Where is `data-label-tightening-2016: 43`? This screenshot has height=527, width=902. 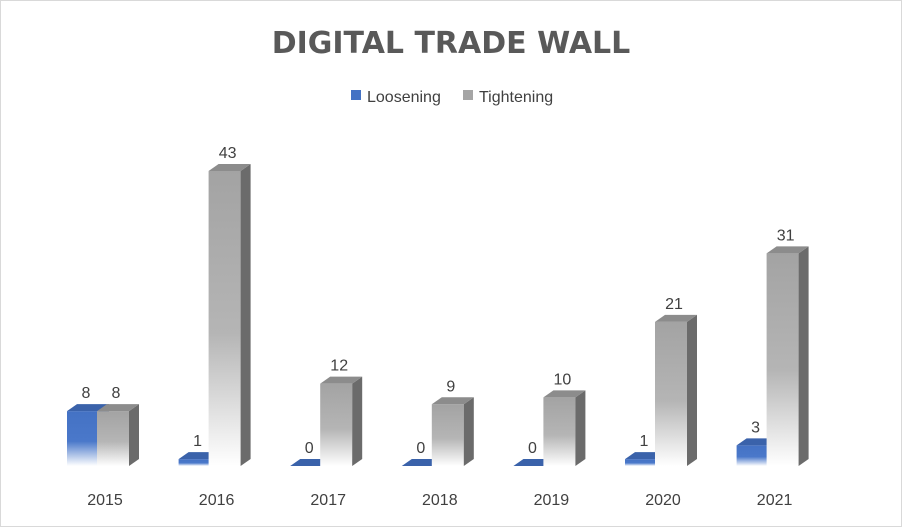 data-label-tightening-2016: 43 is located at coordinates (228, 153).